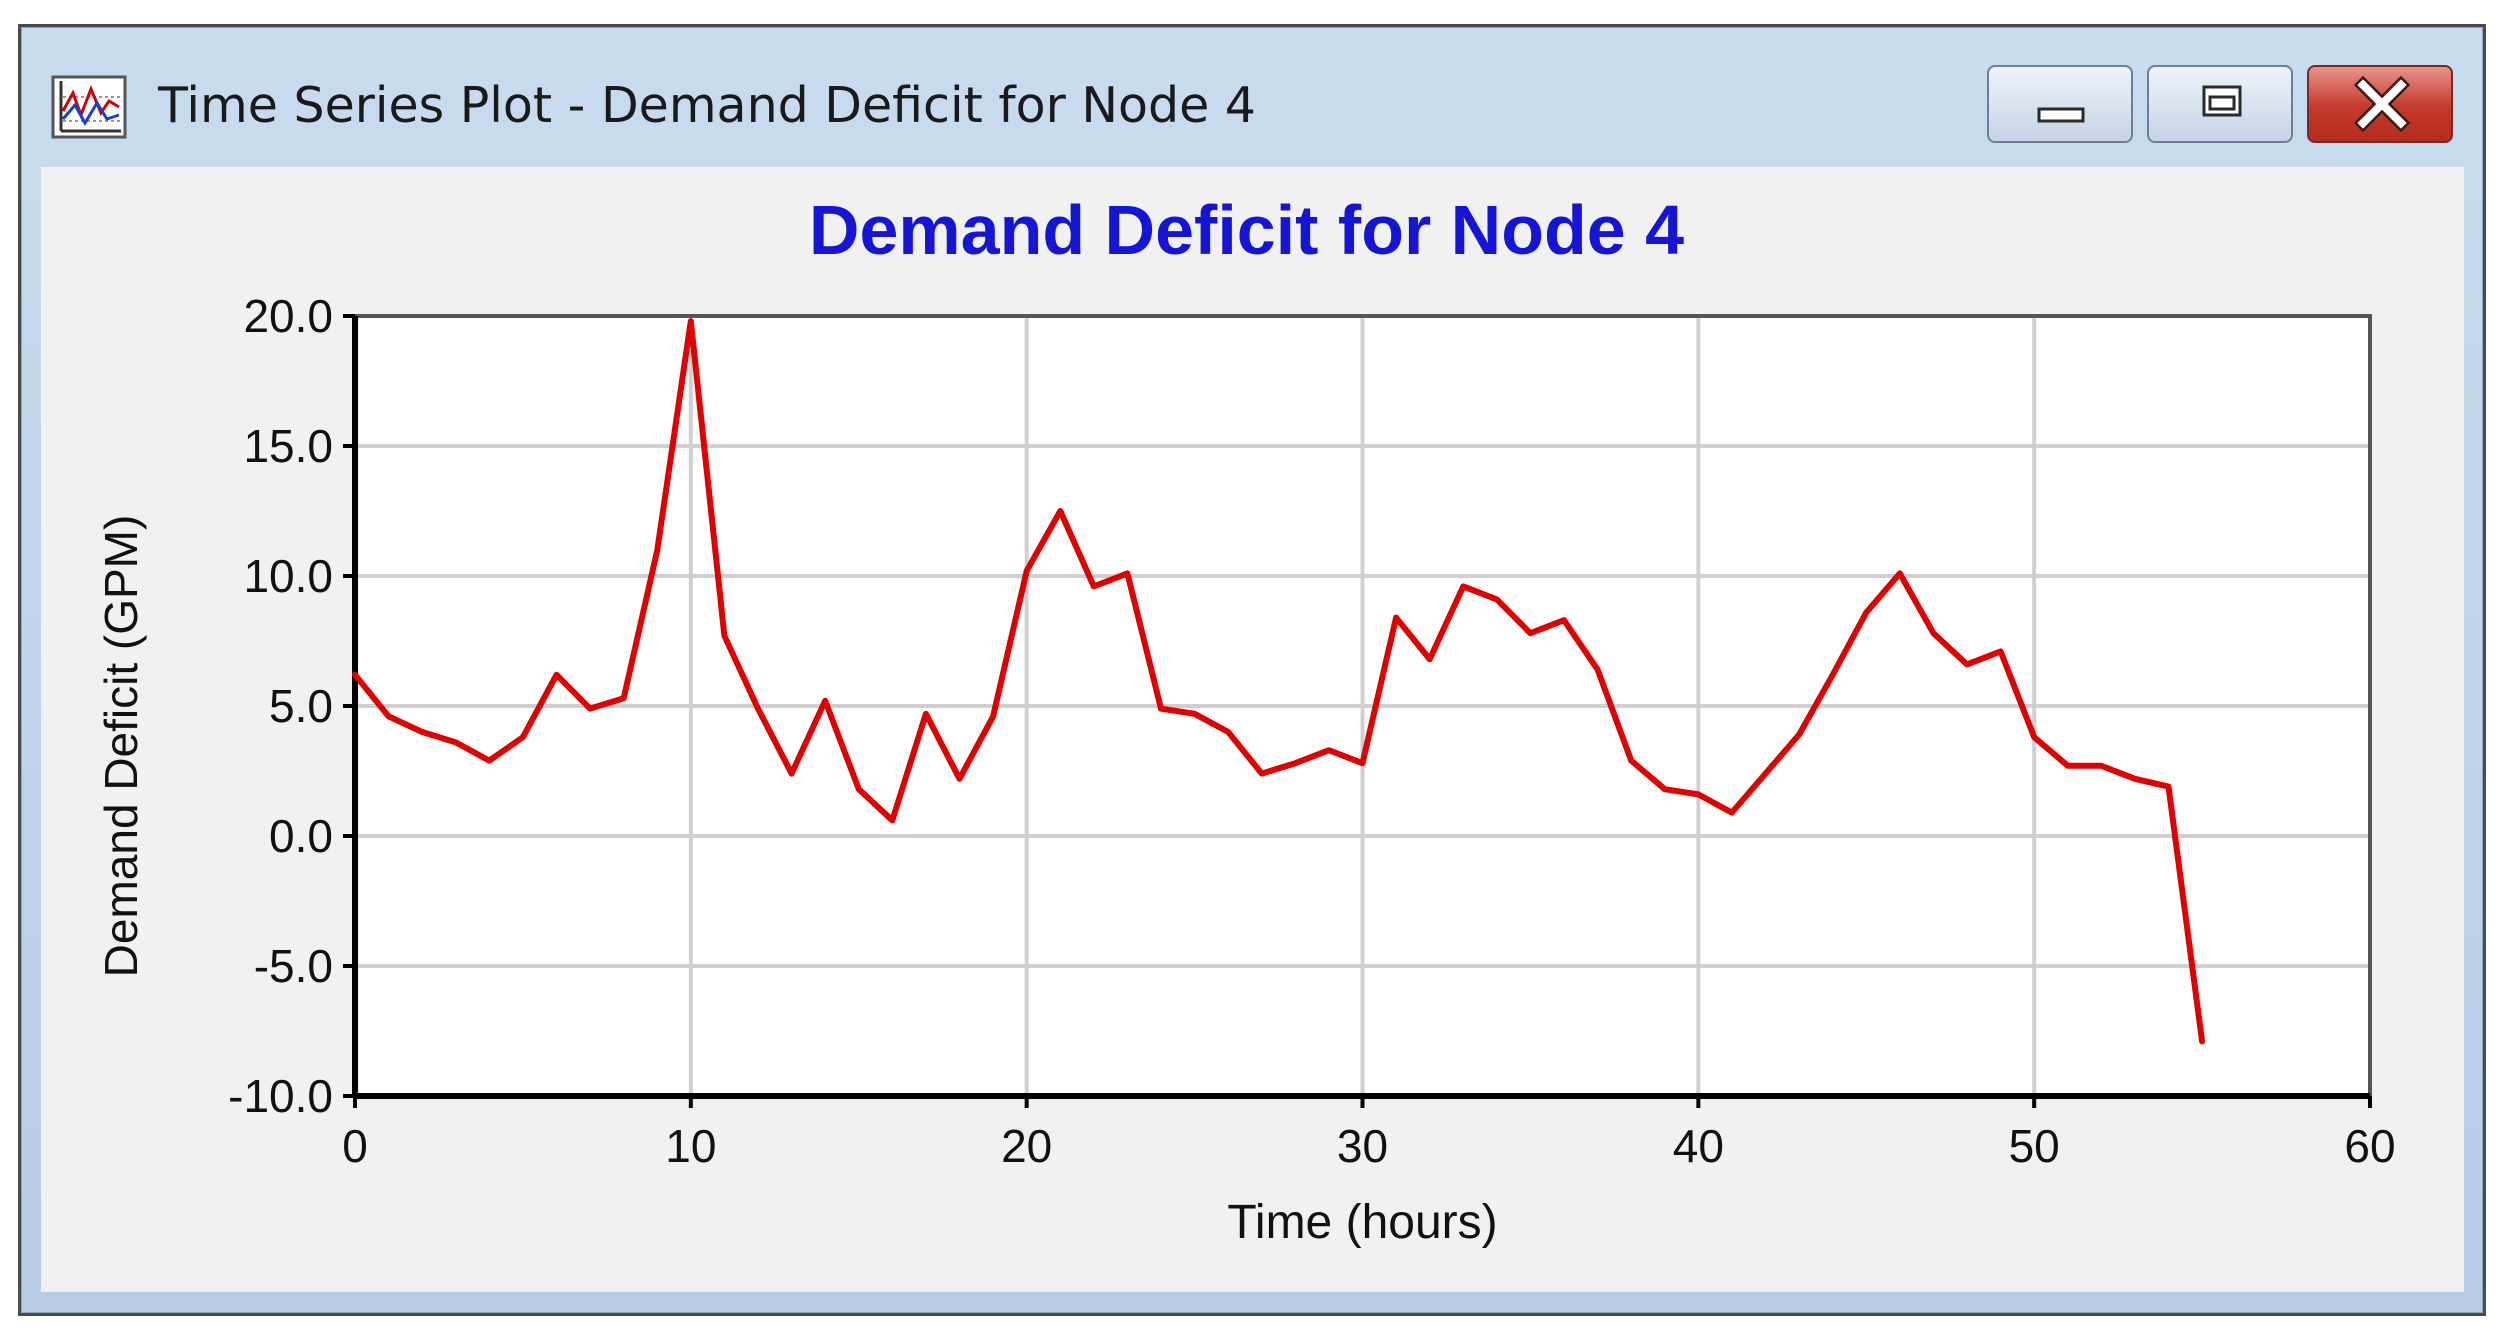 This screenshot has width=2506, height=1335. I want to click on close-button, so click(2380, 104).